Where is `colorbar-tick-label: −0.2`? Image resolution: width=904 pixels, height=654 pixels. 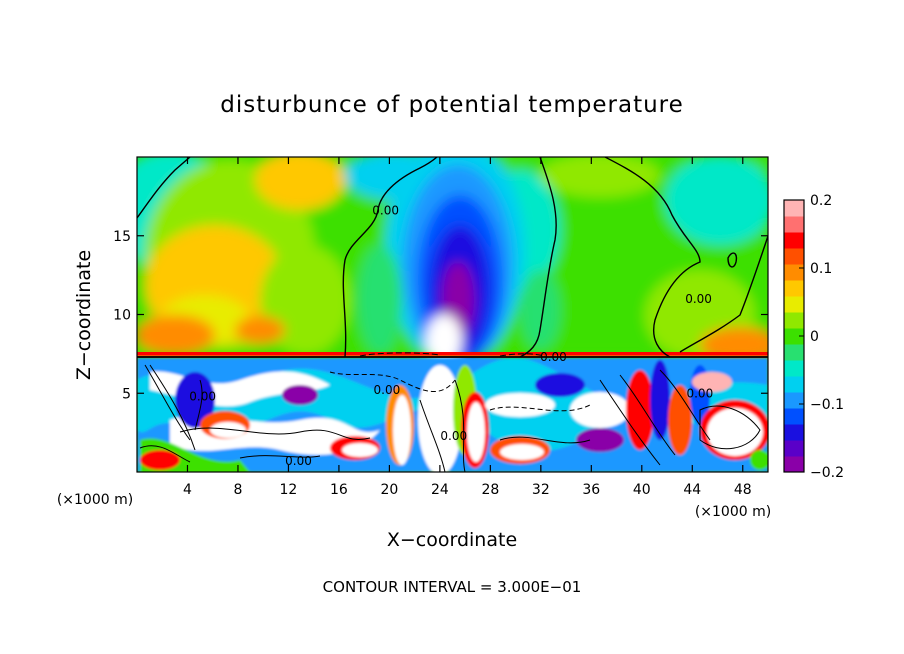 colorbar-tick-label: −0.2 is located at coordinates (827, 473).